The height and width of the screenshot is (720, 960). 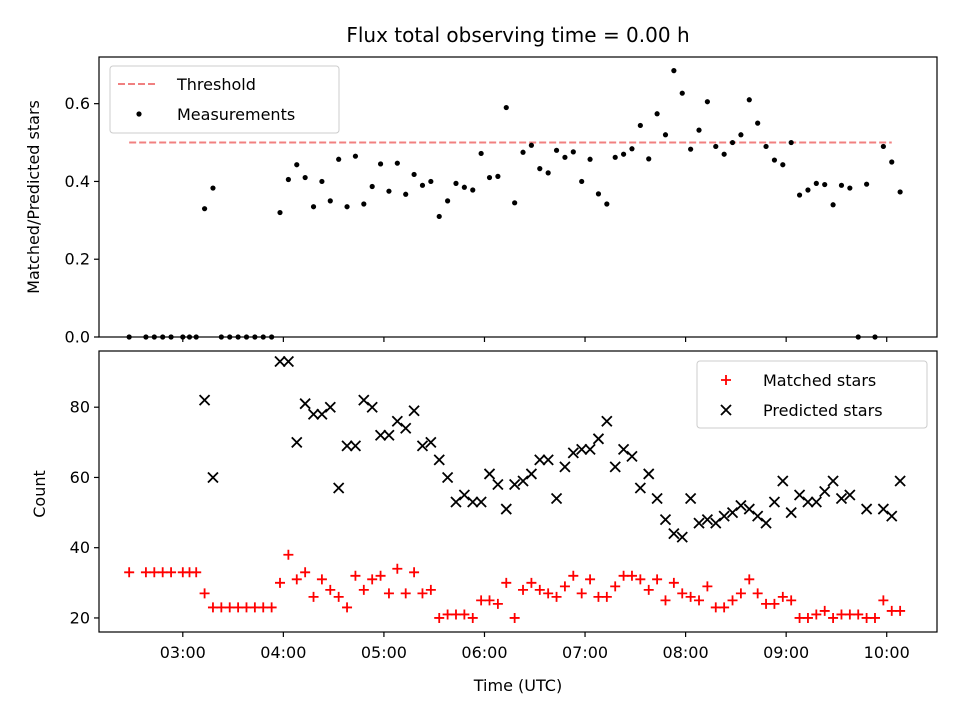 What do you see at coordinates (887, 652) in the screenshot?
I see `bottom-x-tick-label: 10:00` at bounding box center [887, 652].